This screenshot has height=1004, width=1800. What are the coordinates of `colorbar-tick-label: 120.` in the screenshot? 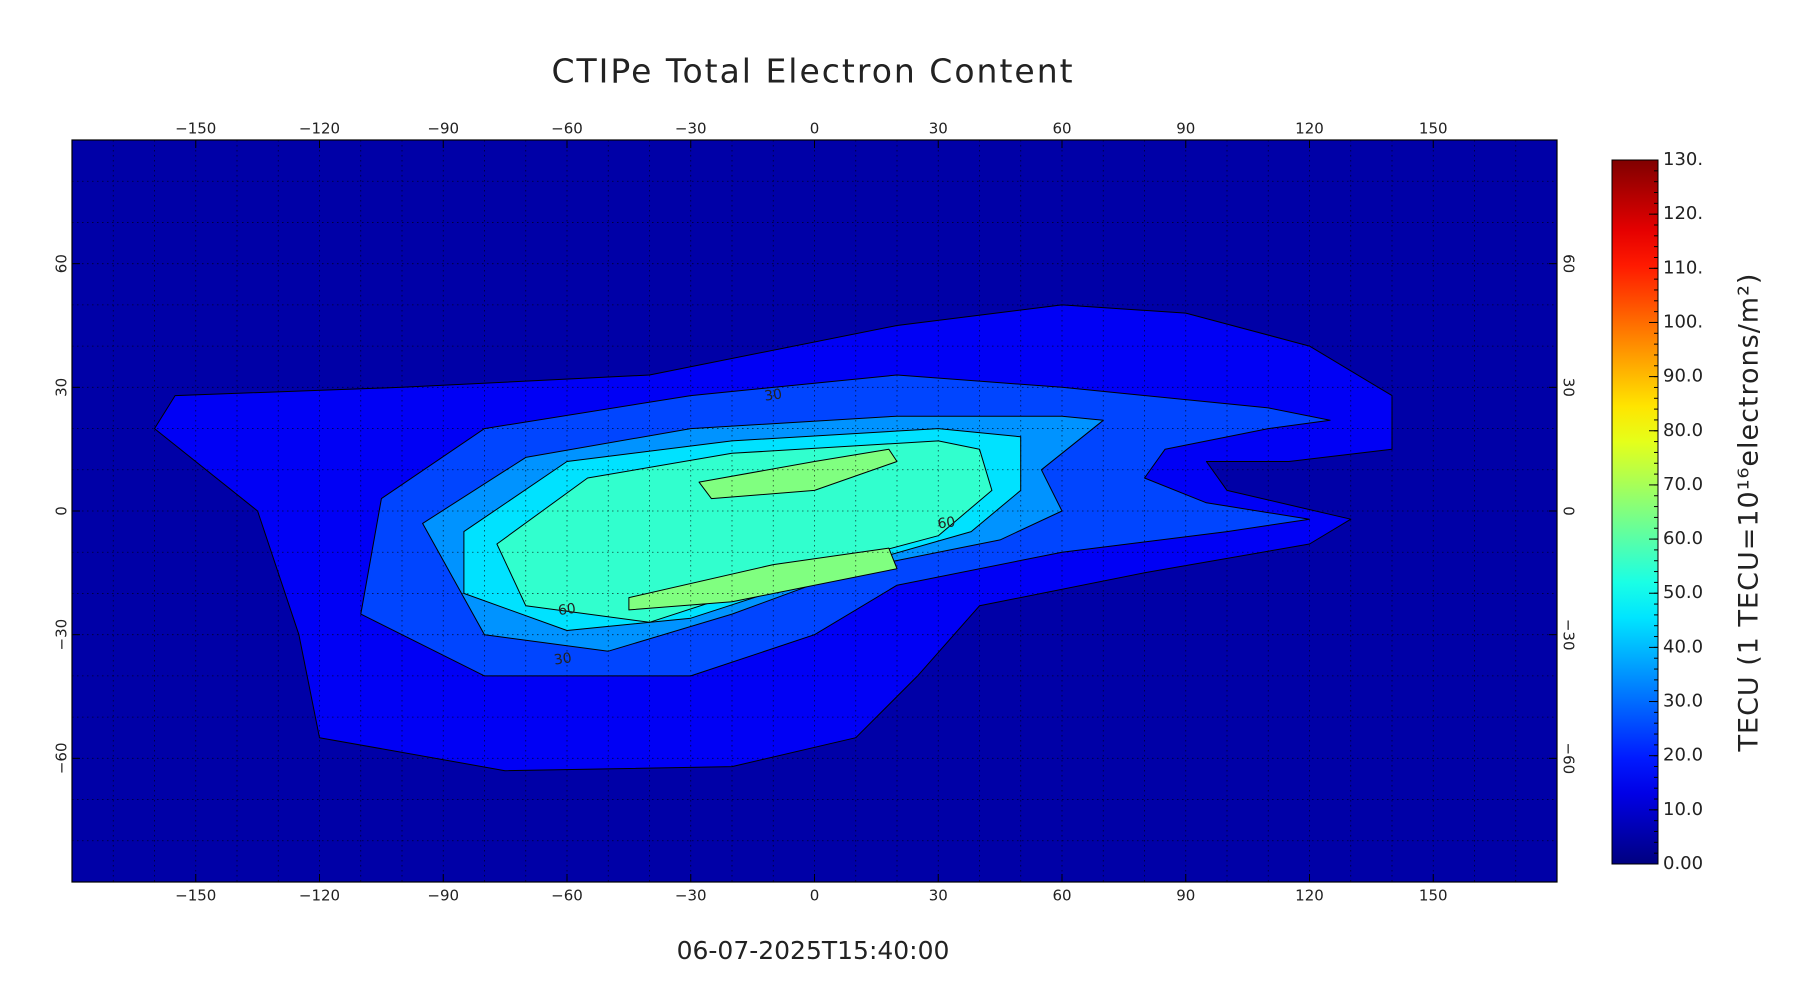 It's located at (1683, 213).